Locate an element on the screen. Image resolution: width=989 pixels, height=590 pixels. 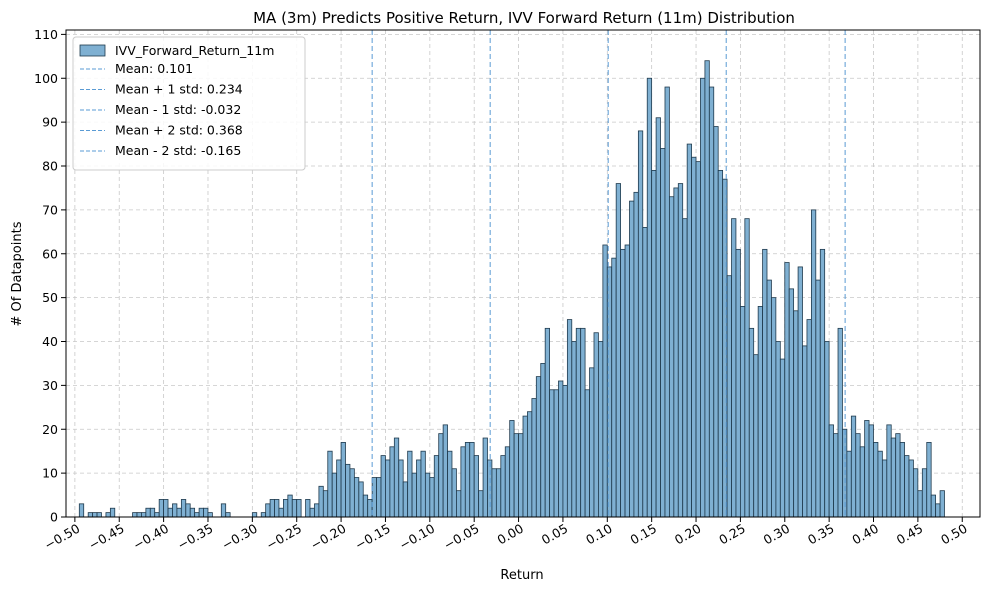
legend-label: Mean - 1 std: -0.032 is located at coordinates (178, 109).